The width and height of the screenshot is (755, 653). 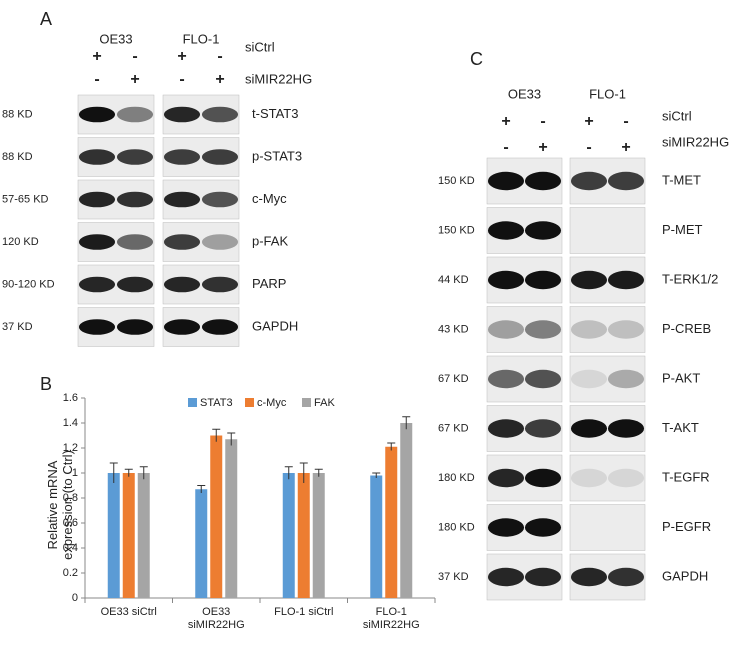 I want to click on protein-name: c-Myc, so click(x=269, y=198).